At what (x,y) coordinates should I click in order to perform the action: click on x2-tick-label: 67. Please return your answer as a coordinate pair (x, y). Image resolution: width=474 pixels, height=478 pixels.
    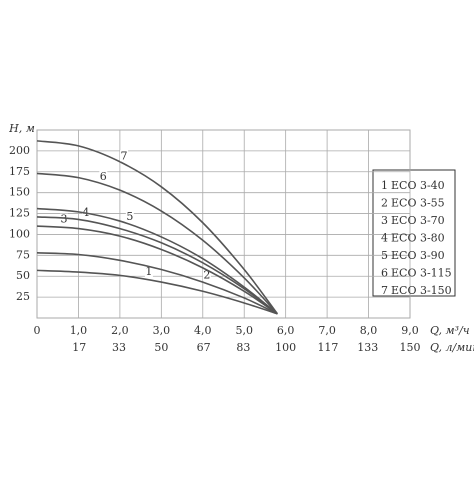
    Looking at the image, I should click on (204, 347).